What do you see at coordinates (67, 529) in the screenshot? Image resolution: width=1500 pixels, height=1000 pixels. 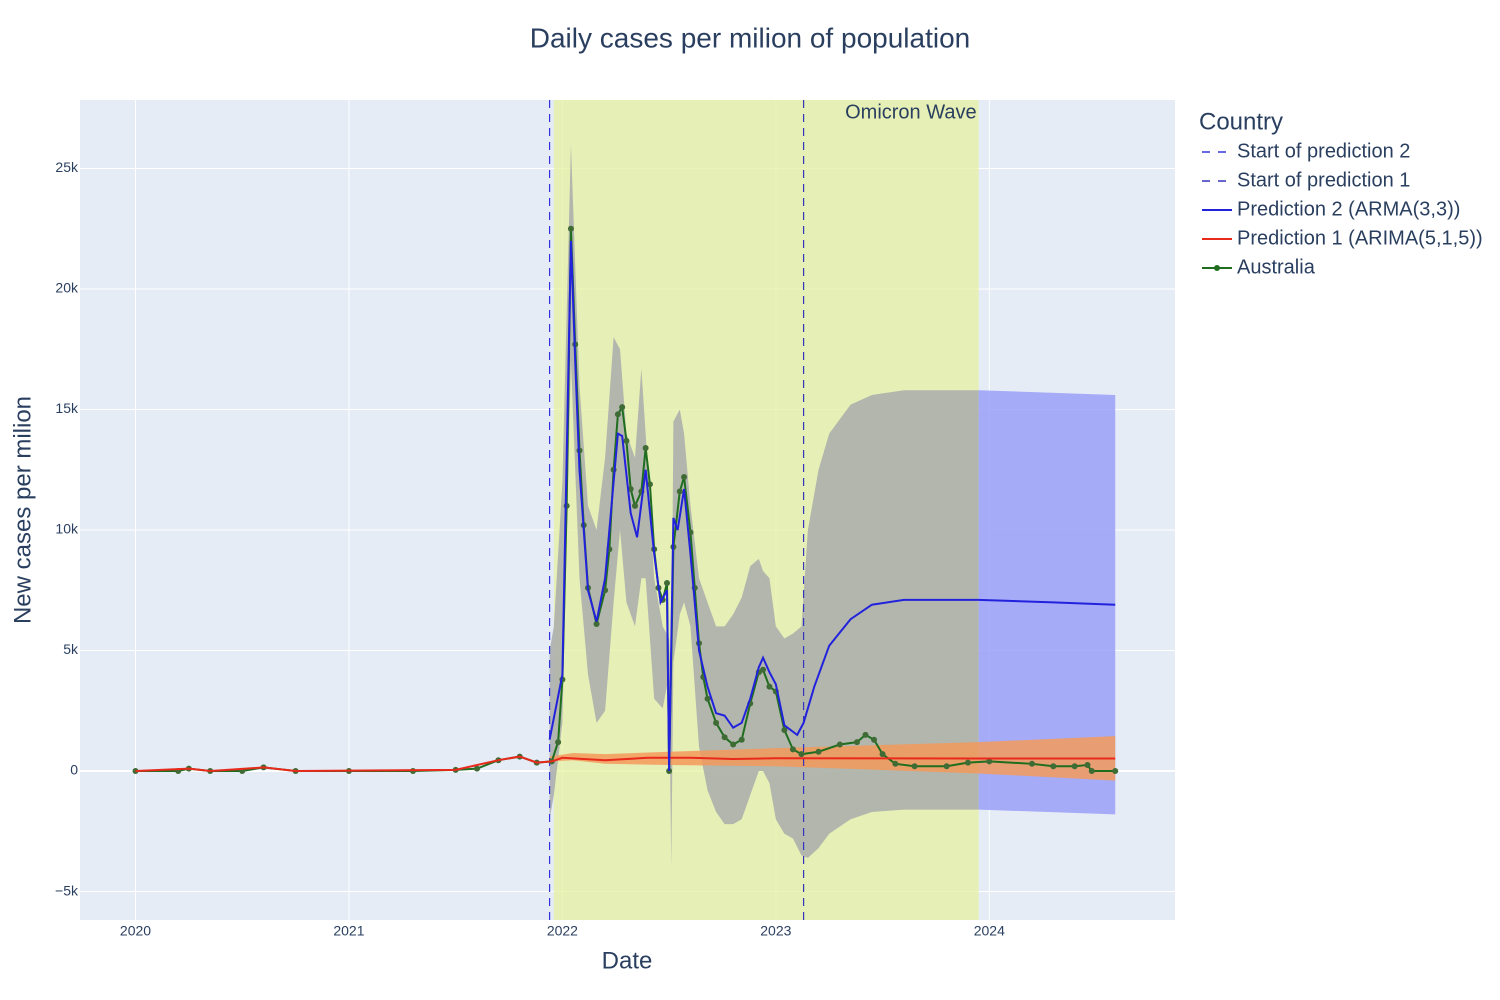 I see `y-tick-label: 10k` at bounding box center [67, 529].